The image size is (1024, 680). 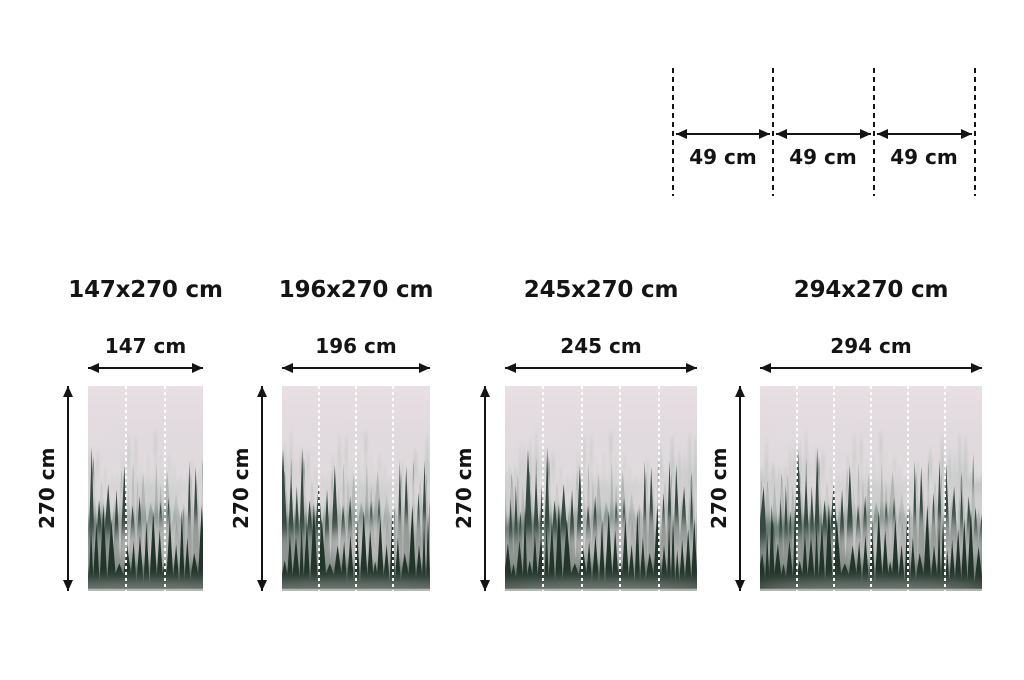 What do you see at coordinates (871, 290) in the screenshot?
I see `variant-size-title: 294x270 cm` at bounding box center [871, 290].